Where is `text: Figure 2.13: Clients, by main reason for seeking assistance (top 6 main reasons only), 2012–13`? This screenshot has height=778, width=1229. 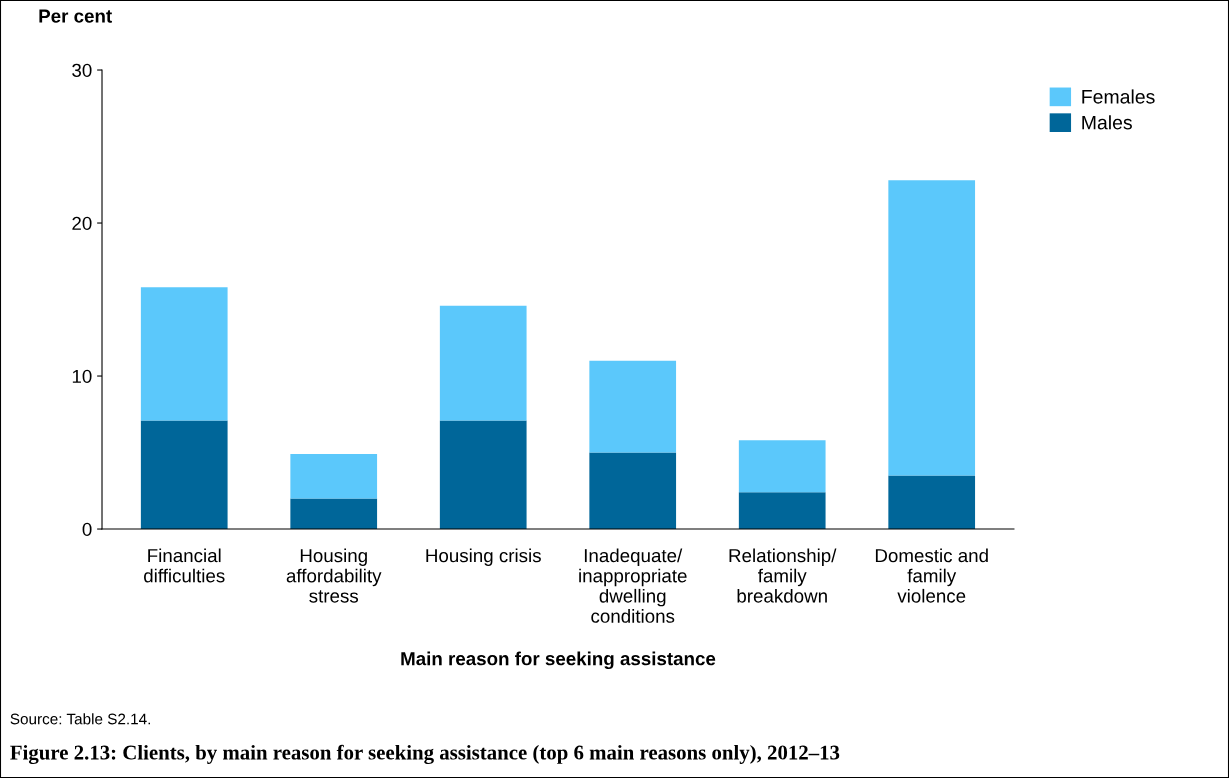
text: Figure 2.13: Clients, by main reason for seeking assistance (top 6 main reasons only), 2012–13 is located at coordinates (425, 754).